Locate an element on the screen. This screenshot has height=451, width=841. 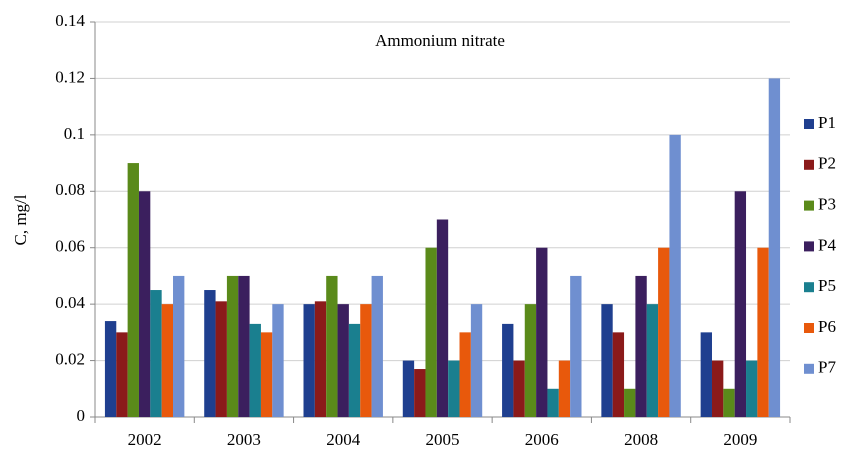
legend-label: P3 is located at coordinates (827, 204).